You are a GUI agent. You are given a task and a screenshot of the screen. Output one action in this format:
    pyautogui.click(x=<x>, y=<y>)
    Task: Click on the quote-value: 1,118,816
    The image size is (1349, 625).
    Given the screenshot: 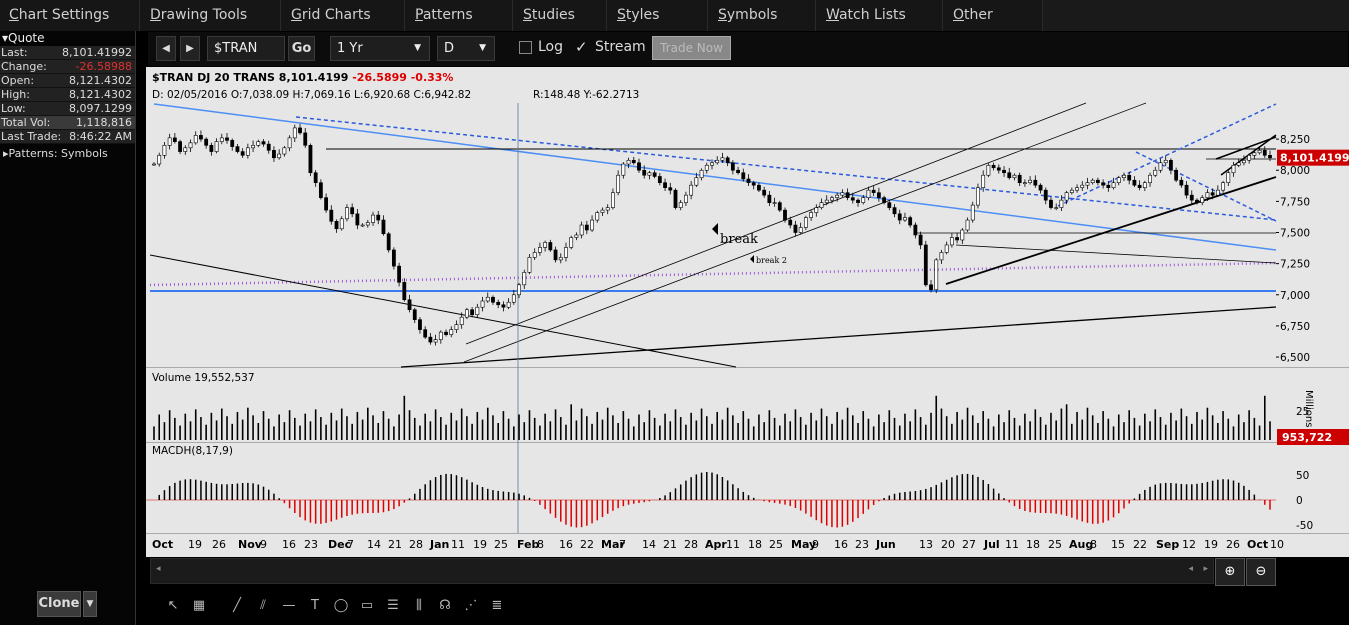 What is the action you would take?
    pyautogui.click(x=104, y=122)
    